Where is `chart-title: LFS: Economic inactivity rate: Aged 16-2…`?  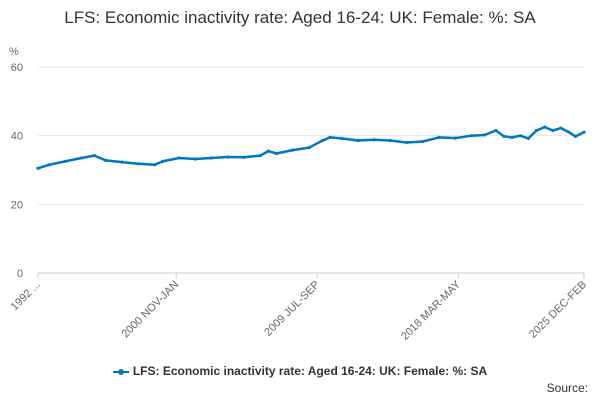 chart-title: LFS: Economic inactivity rate: Aged 16-2… is located at coordinates (300, 17).